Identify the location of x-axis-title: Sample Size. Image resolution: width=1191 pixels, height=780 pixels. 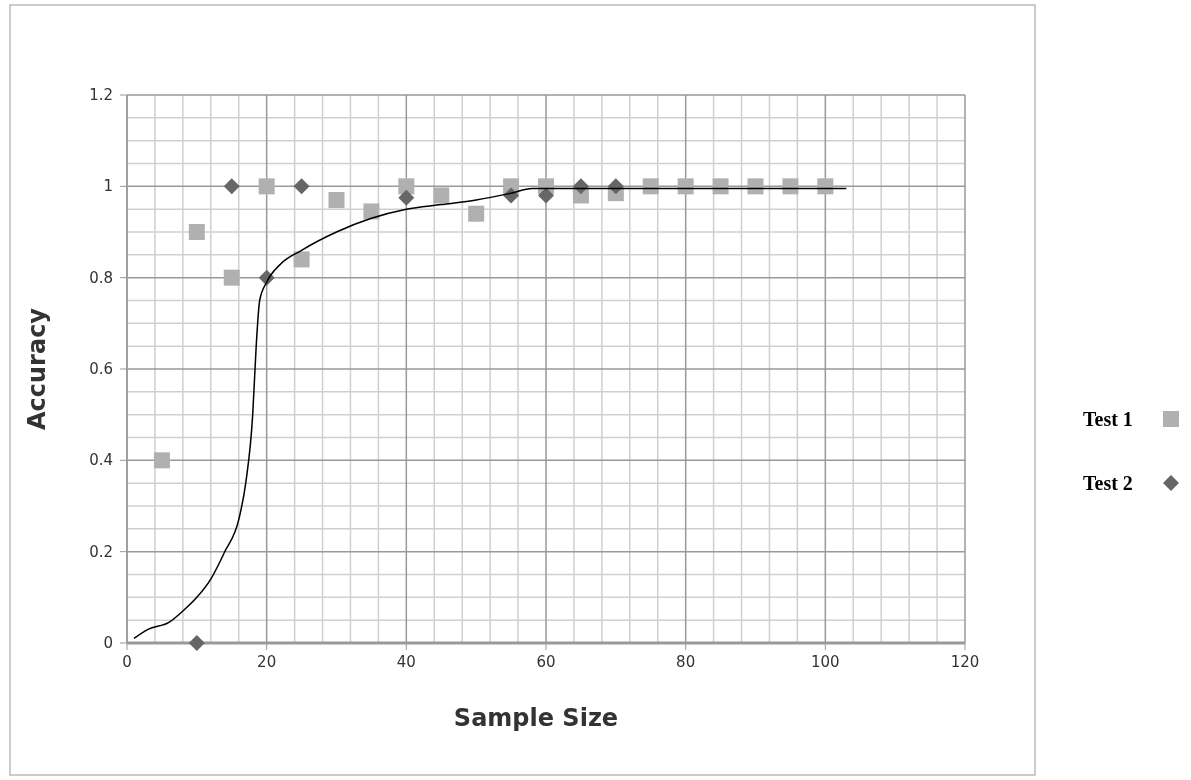
(536, 718).